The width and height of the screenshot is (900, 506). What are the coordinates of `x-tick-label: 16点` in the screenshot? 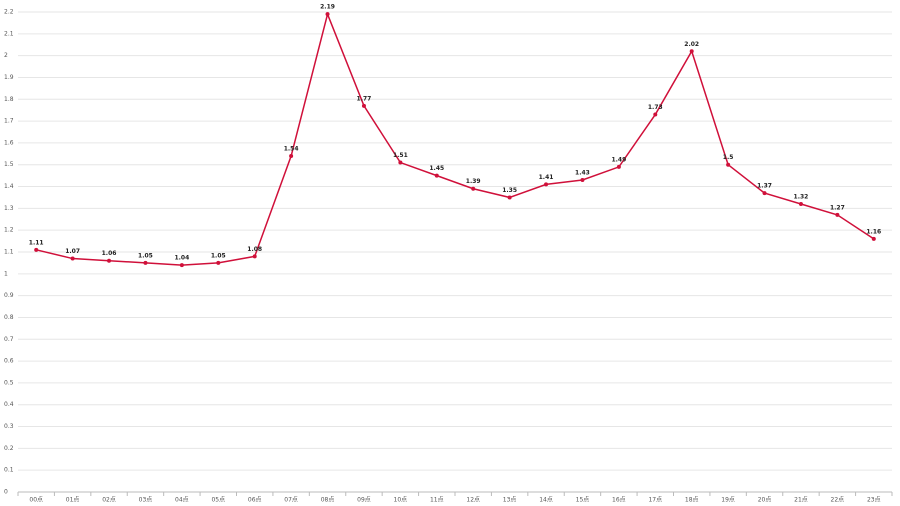 It's located at (619, 500).